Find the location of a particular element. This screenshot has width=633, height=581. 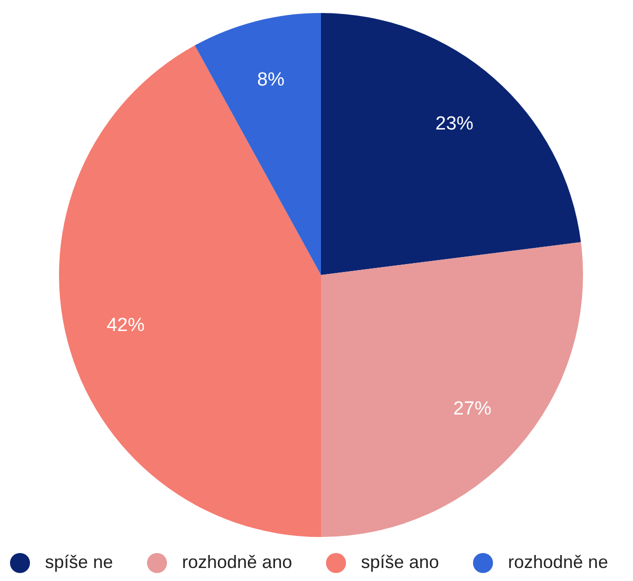

legend-label: spíše ne is located at coordinates (79, 562).